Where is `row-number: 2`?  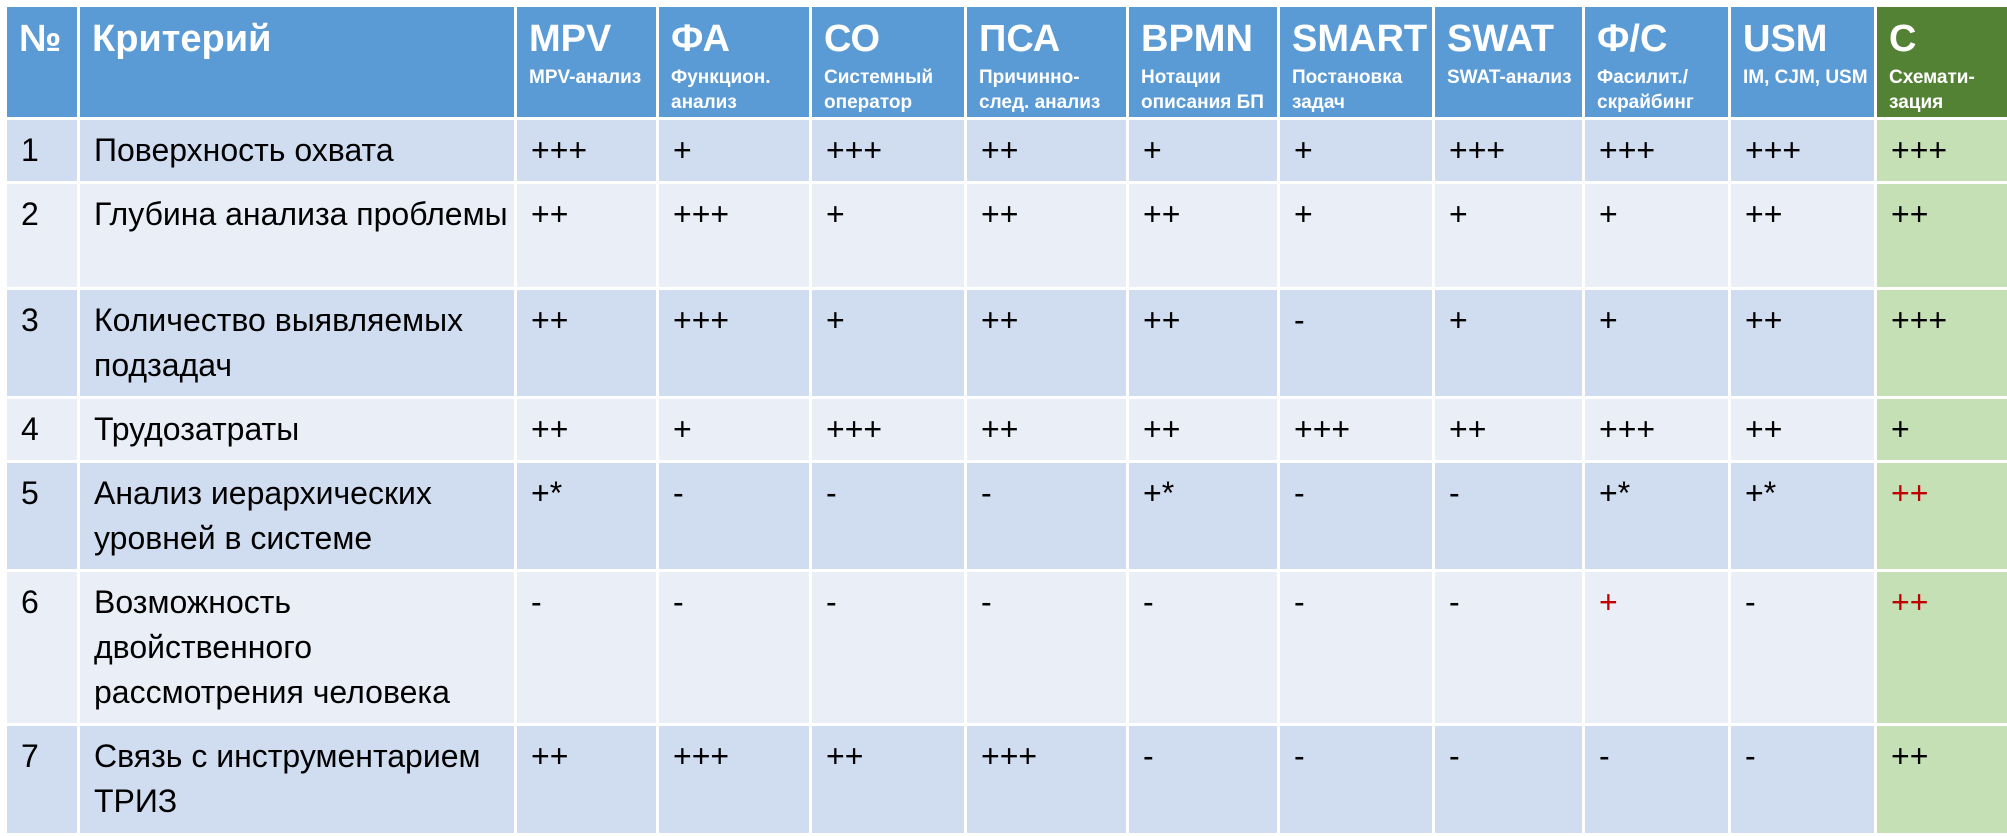
row-number: 2 is located at coordinates (42, 236).